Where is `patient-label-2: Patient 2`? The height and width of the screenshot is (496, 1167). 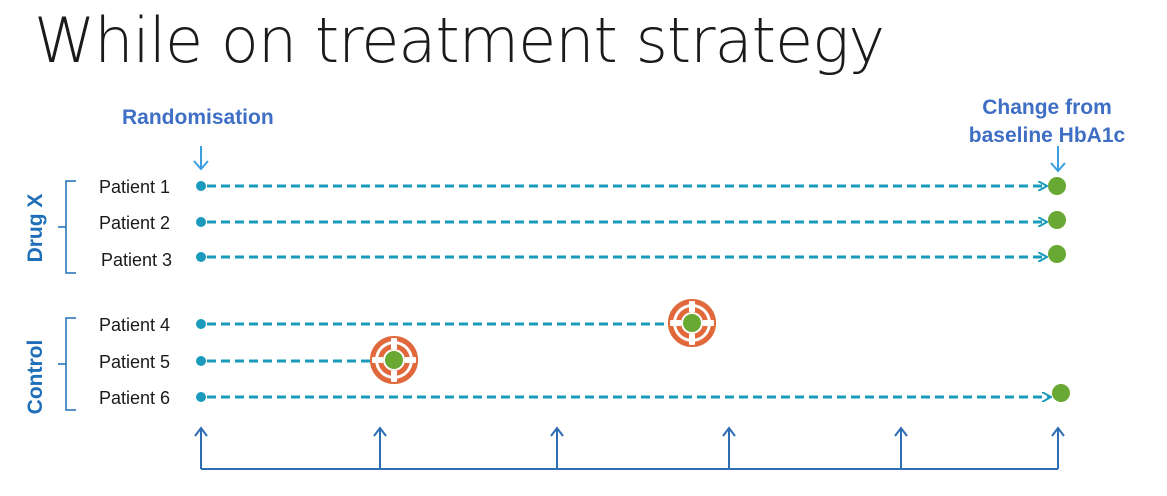 patient-label-2: Patient 2 is located at coordinates (135, 223).